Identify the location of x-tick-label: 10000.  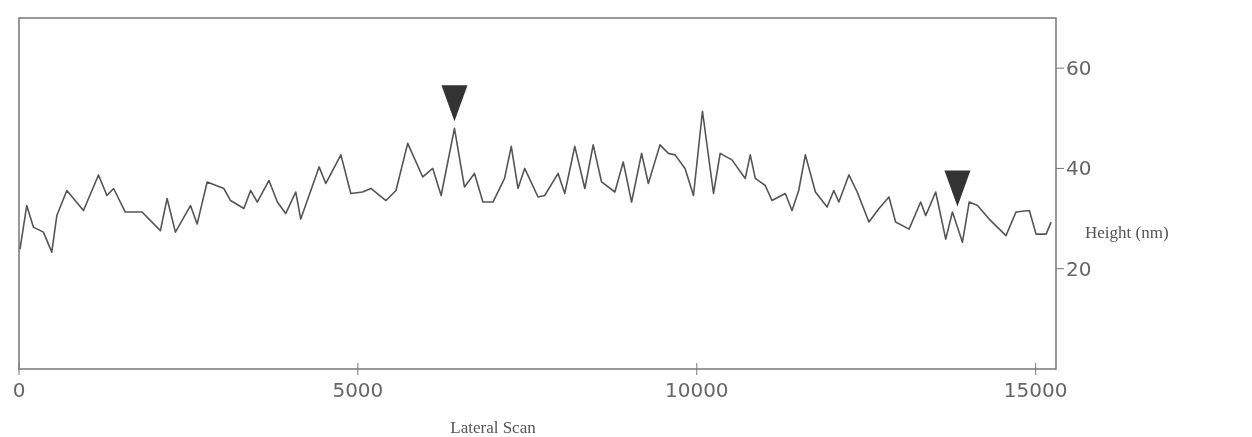
(696, 390).